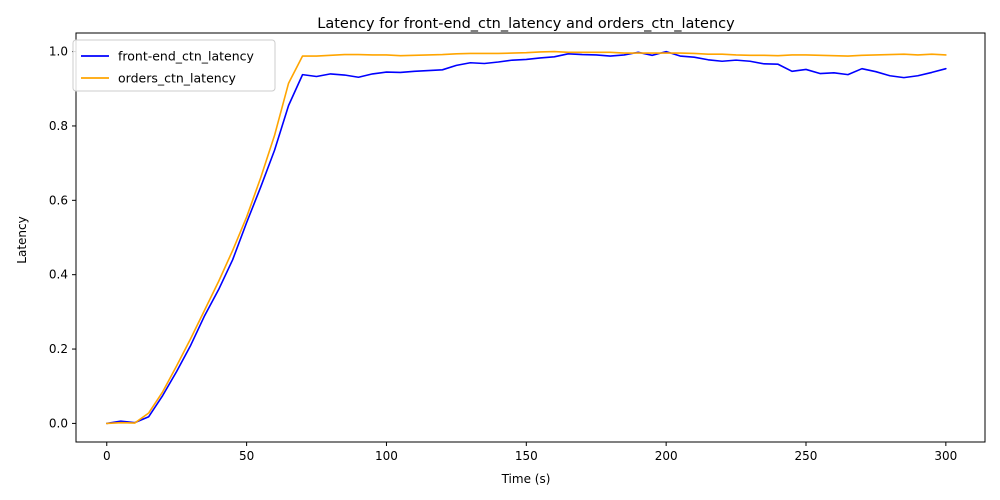 This screenshot has height=500, width=1000. I want to click on x-tick-label: 0, so click(107, 456).